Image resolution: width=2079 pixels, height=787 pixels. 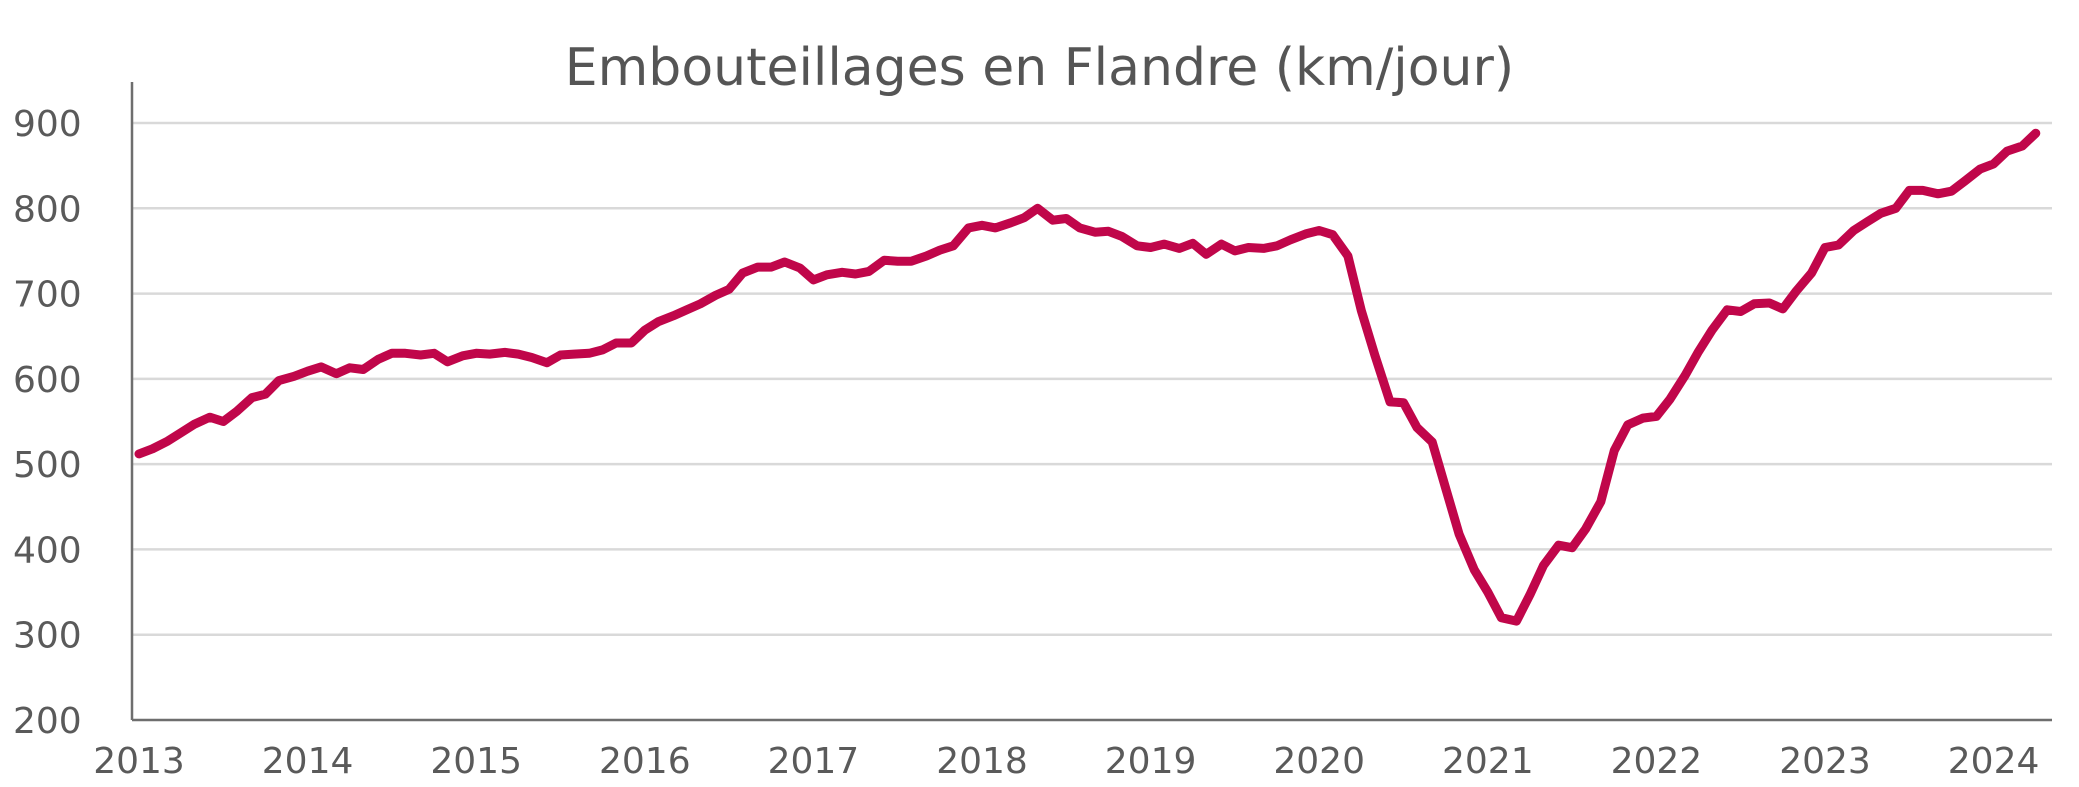 I want to click on x-tick-label-2021: 2021, so click(x=1488, y=761).